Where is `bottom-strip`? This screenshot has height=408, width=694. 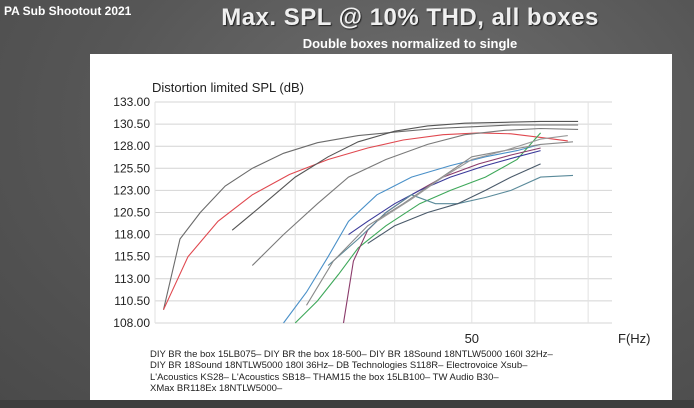 bottom-strip is located at coordinates (347, 404).